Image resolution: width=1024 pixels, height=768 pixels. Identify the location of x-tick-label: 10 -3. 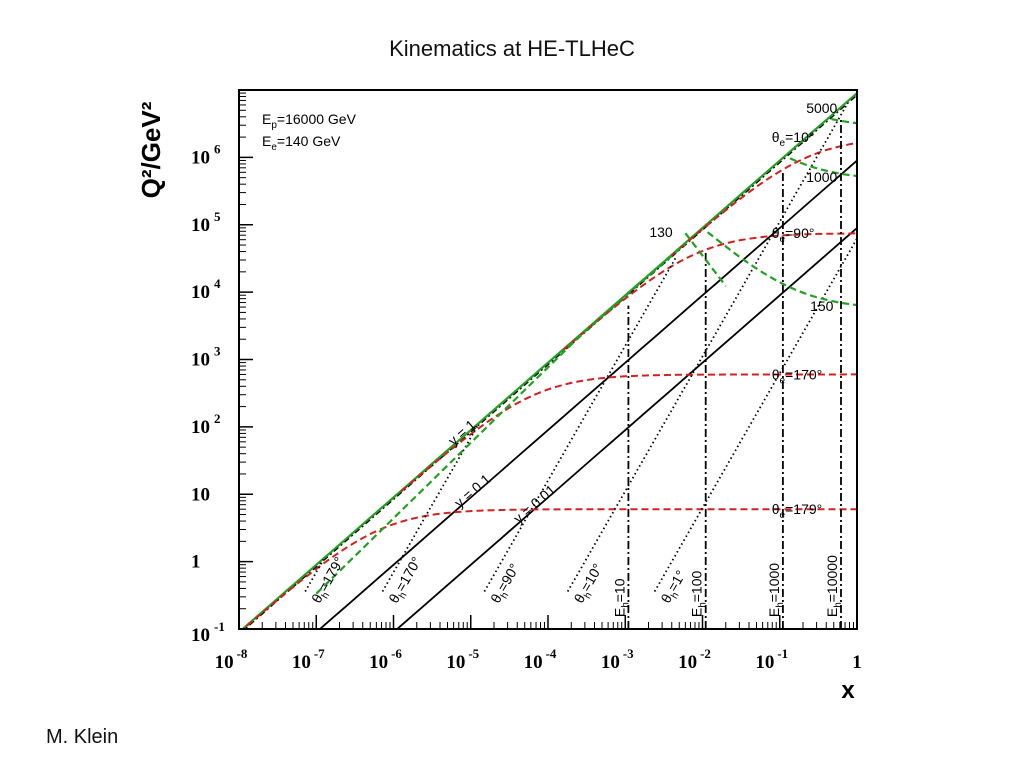
(617, 659).